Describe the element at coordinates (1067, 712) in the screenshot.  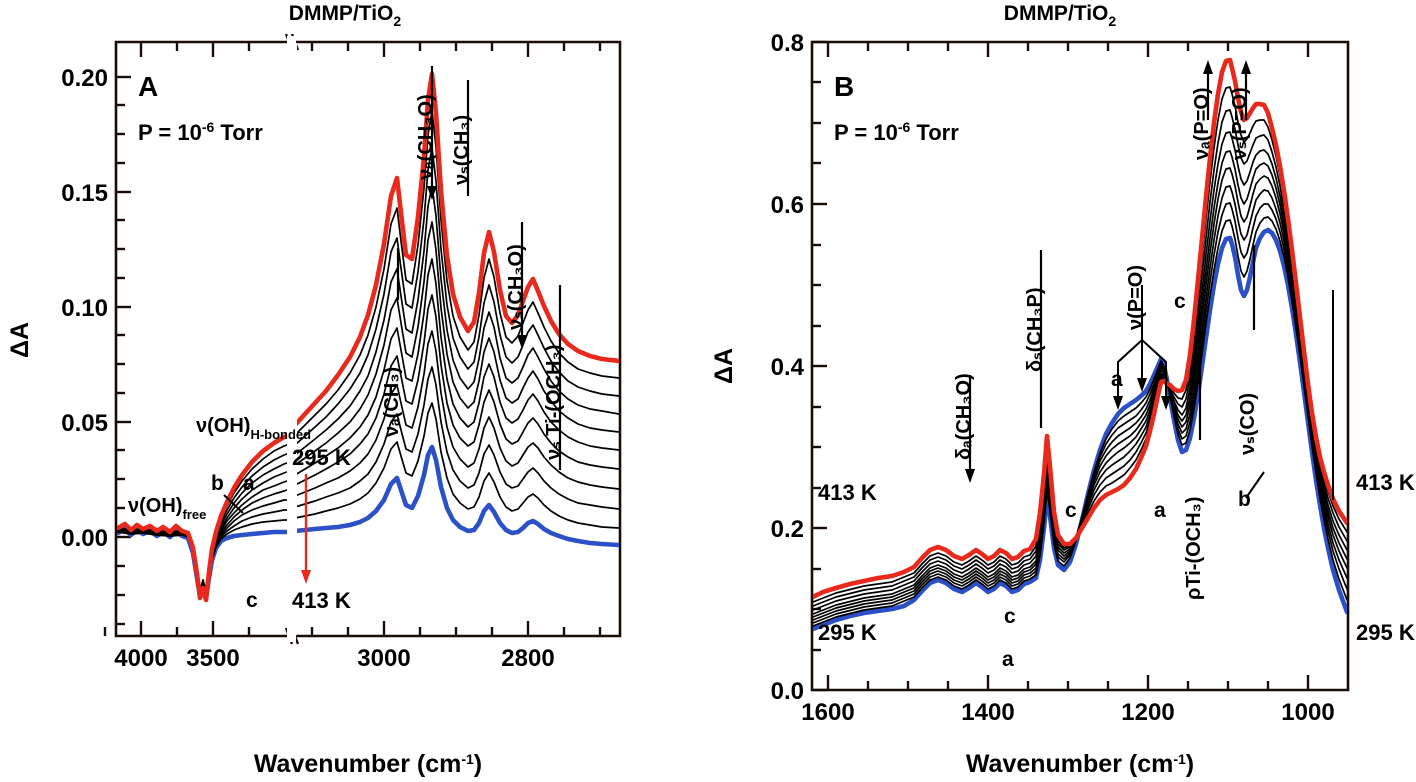
I see `panel-b-x-tick-labels: 1600 1400 1200 1000` at that location.